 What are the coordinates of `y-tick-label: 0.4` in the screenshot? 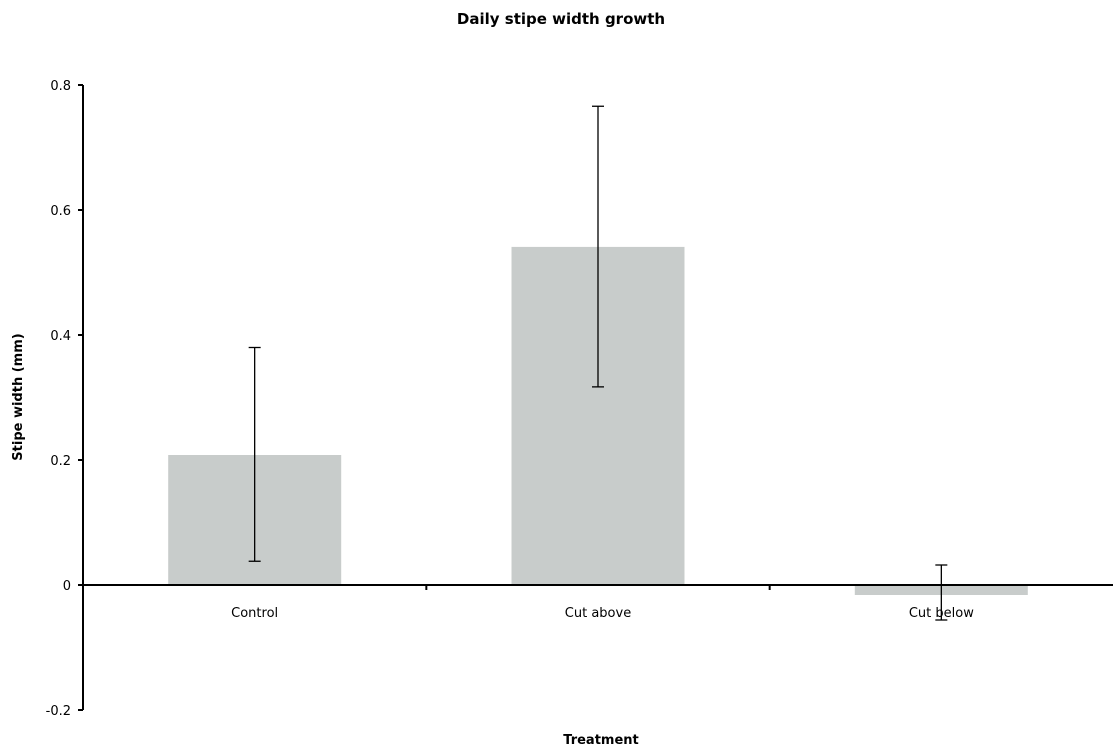 It's located at (60, 336).